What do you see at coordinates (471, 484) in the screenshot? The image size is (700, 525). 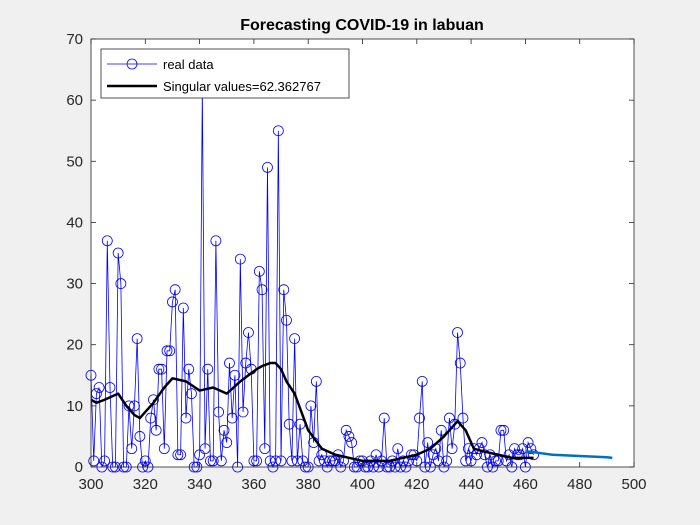 I see `x-tick-label: 440` at bounding box center [471, 484].